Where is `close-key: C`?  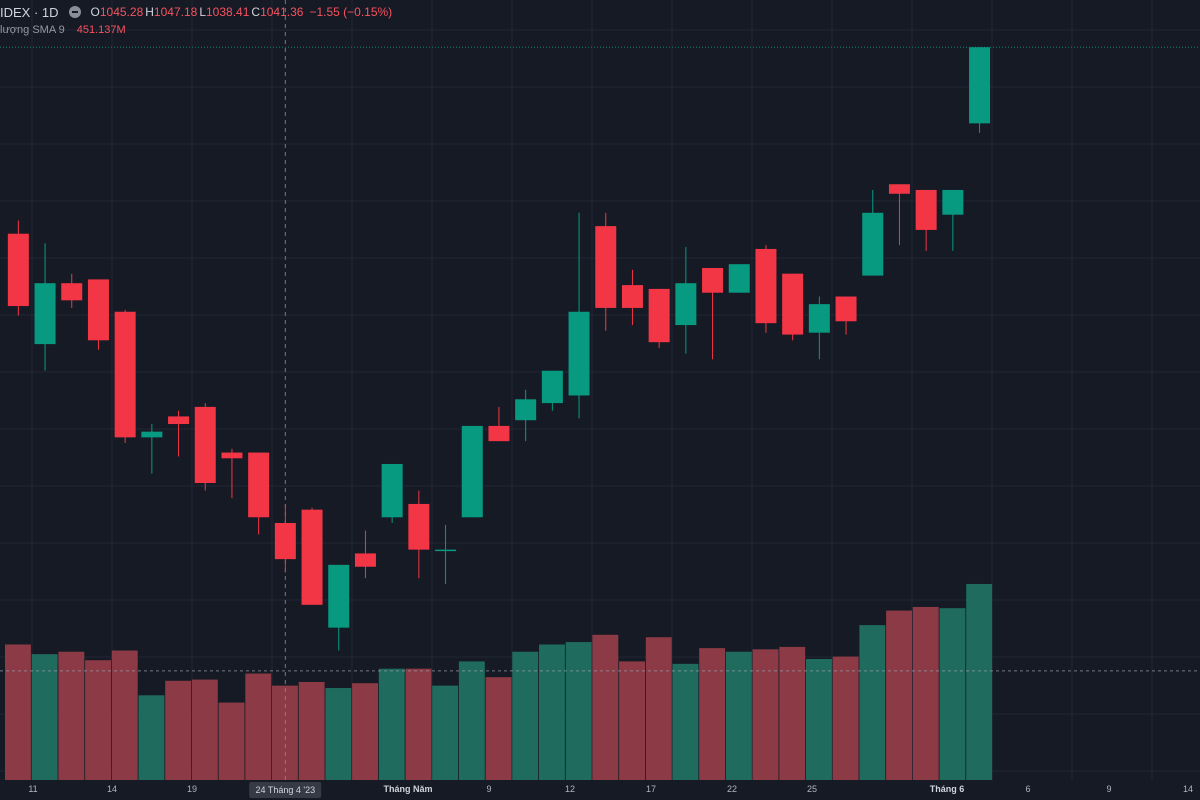
close-key: C is located at coordinates (256, 12).